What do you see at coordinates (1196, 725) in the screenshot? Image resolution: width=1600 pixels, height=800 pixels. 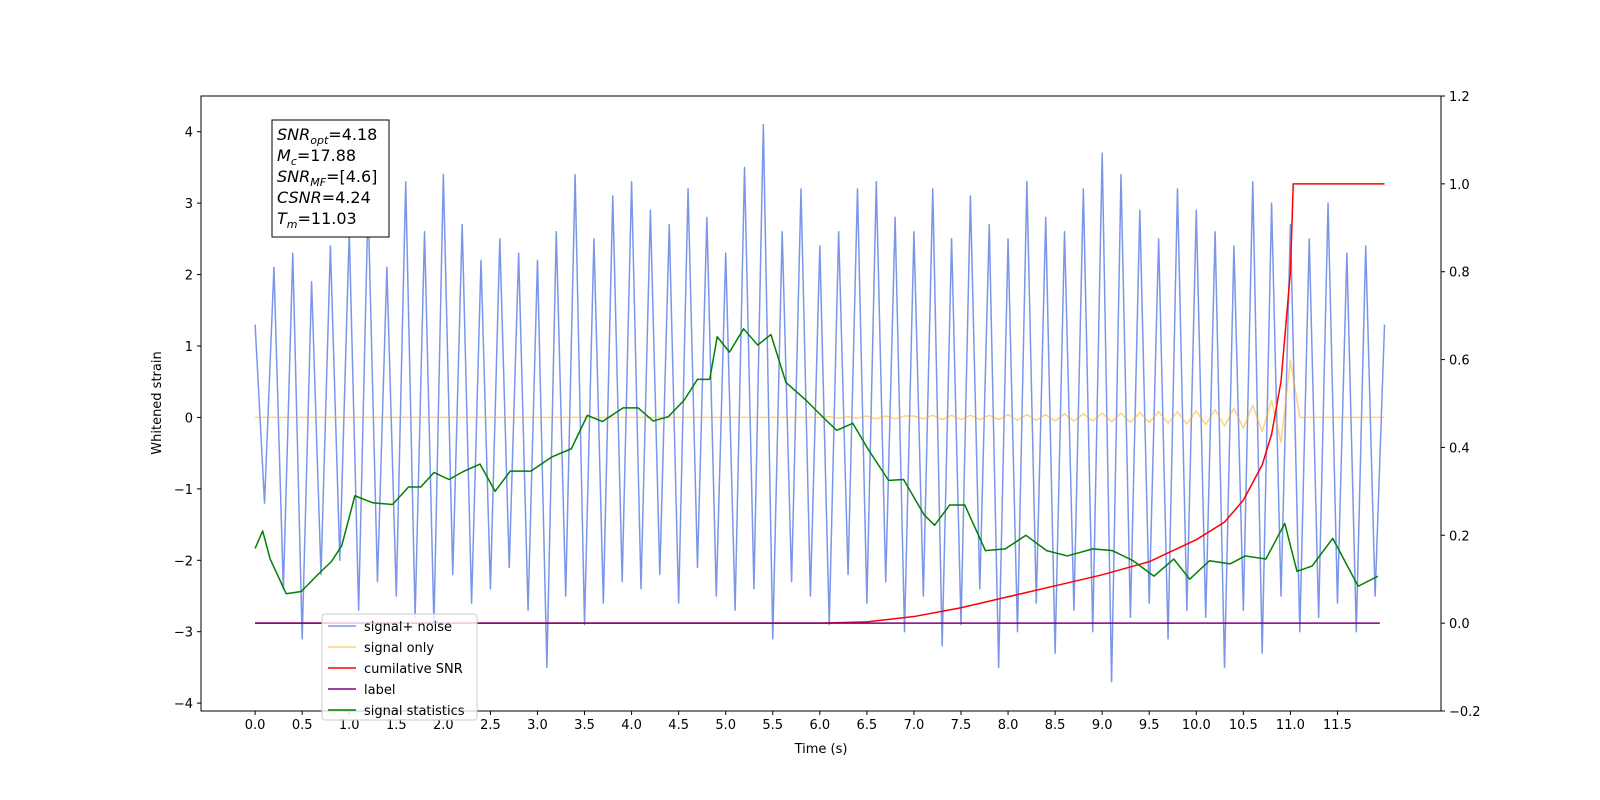 I see `x-tick-label: 10.0` at bounding box center [1196, 725].